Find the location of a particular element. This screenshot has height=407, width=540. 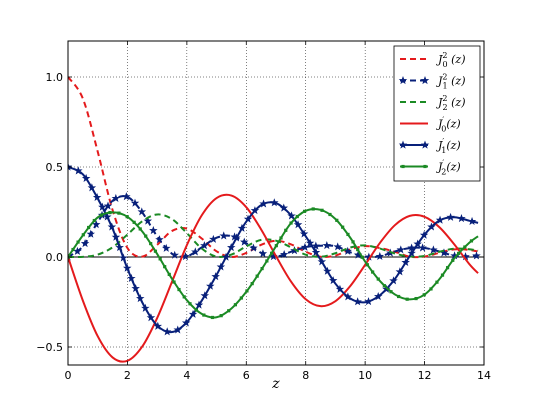

legend-entry: J2 1 (z) is located at coordinates (431, 82).